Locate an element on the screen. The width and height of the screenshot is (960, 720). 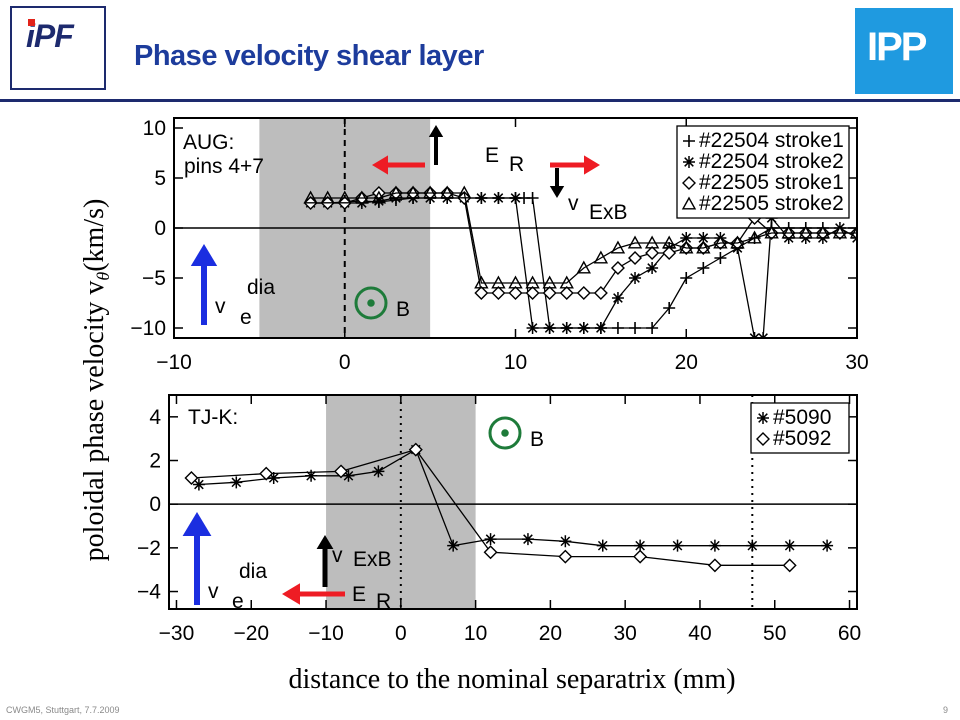
panel-top-b-label: B is located at coordinates (403, 309).